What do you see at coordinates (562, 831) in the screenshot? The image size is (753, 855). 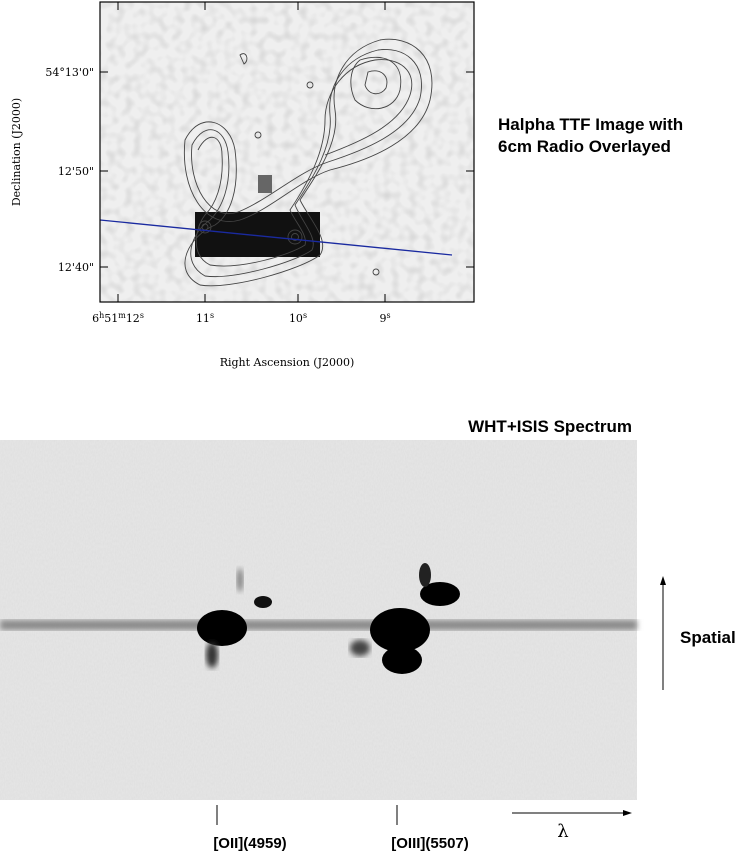 I see `wavelength-label: λ` at bounding box center [562, 831].